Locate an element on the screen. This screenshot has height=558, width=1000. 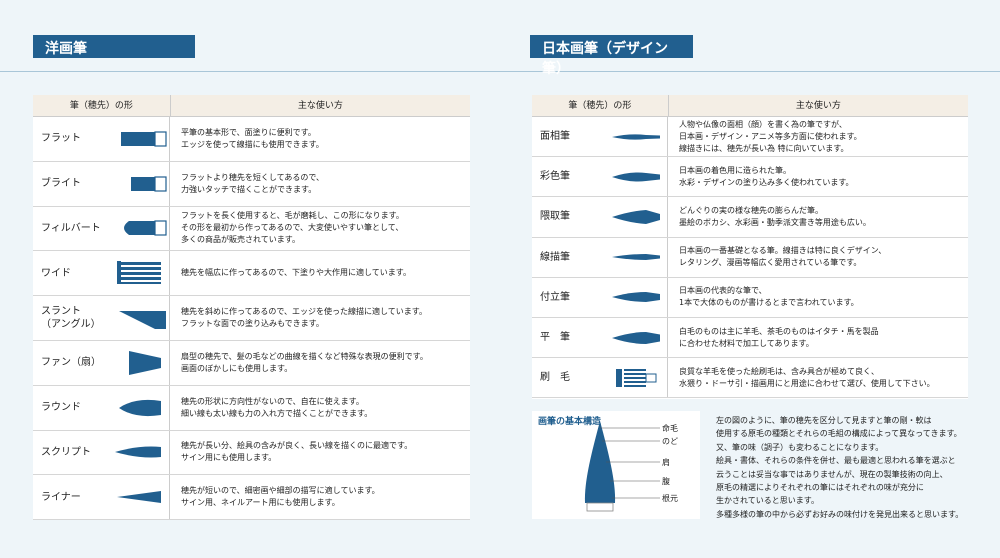
structure-title: 画筆の基本構造 is located at coordinates (570, 422).